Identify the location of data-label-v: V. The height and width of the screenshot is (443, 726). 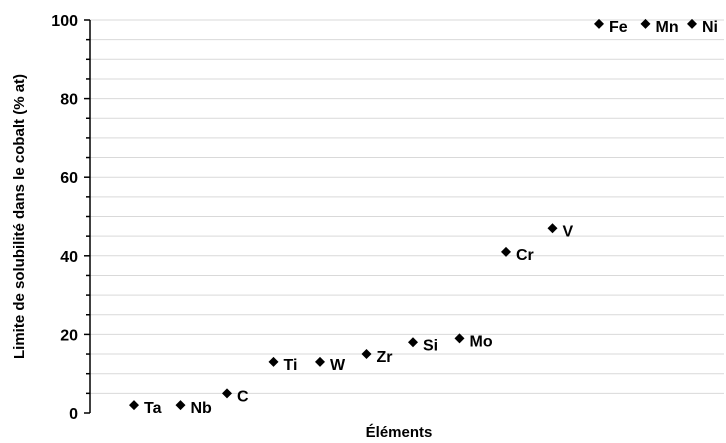
(568, 231).